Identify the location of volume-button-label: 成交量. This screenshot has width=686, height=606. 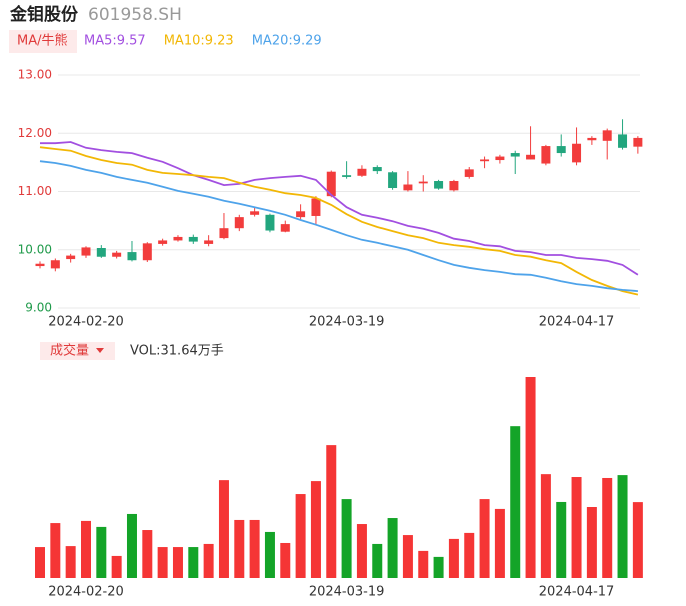
(69, 351).